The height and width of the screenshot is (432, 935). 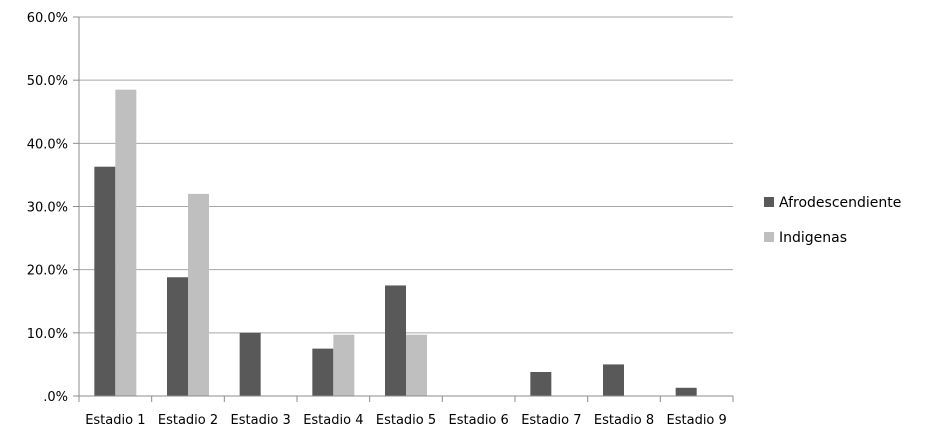 I want to click on x-tick-label: Estadio 5, so click(x=406, y=420).